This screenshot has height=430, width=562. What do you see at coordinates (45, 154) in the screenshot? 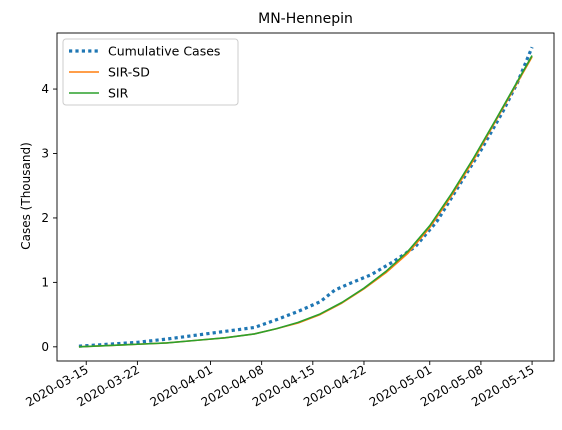
I see `y-tick-label: 3` at bounding box center [45, 154].